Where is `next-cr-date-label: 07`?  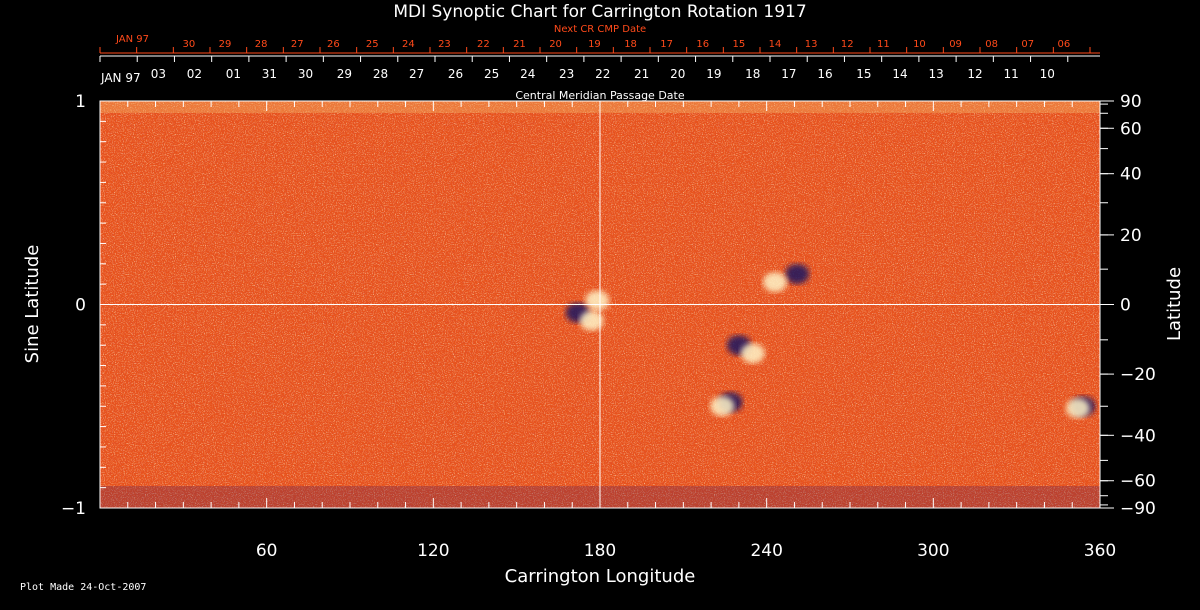
next-cr-date-label: 07 is located at coordinates (1027, 44).